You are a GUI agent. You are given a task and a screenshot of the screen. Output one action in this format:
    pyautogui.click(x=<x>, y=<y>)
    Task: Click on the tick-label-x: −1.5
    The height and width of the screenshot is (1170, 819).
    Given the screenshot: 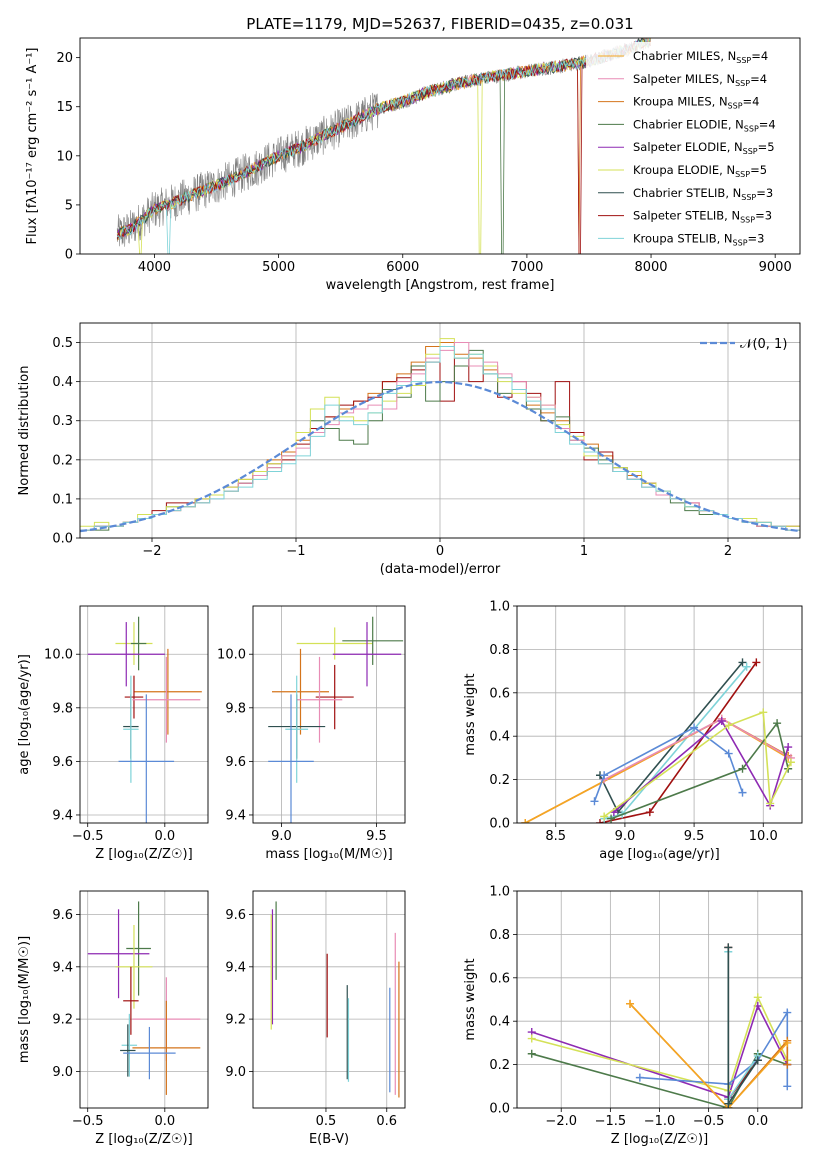 What is the action you would take?
    pyautogui.click(x=611, y=1121)
    